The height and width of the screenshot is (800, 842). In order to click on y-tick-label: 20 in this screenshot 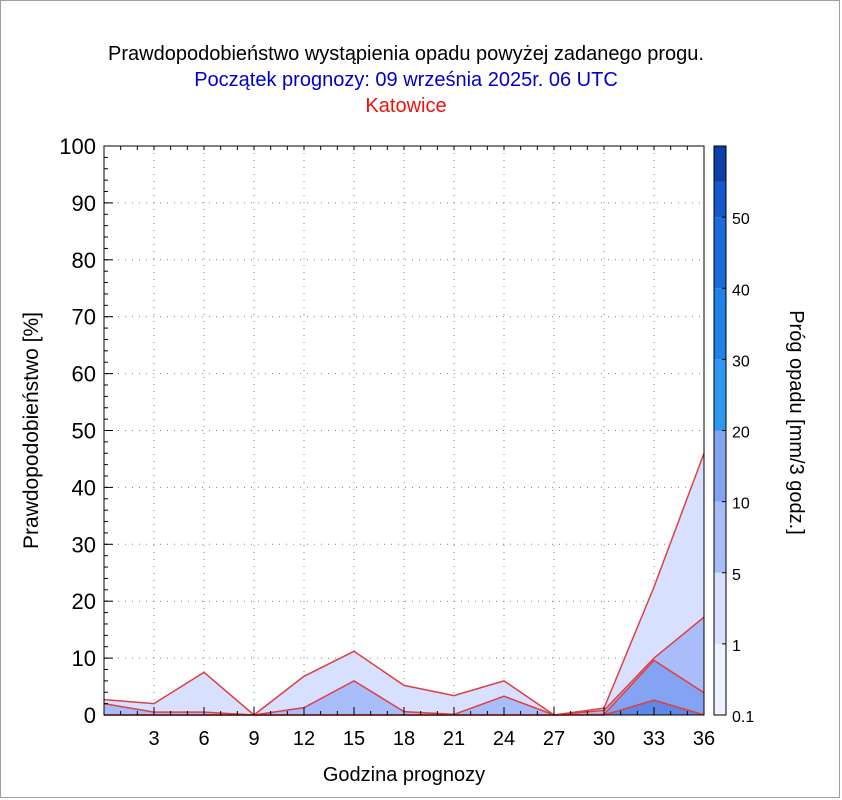, I will do `click(84, 601)`.